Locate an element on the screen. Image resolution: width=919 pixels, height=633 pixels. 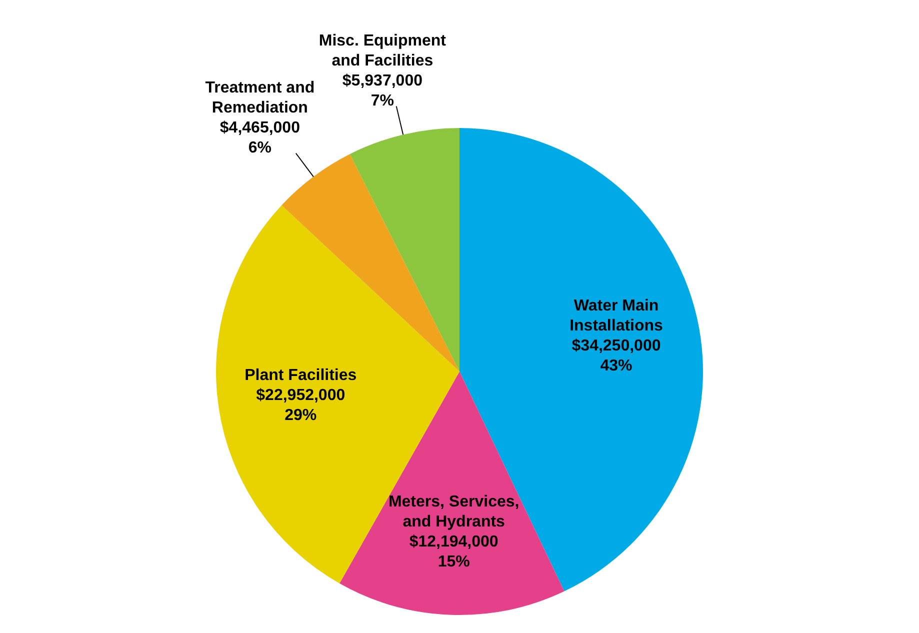
slice-label: Plant Facilities is located at coordinates (300, 375).